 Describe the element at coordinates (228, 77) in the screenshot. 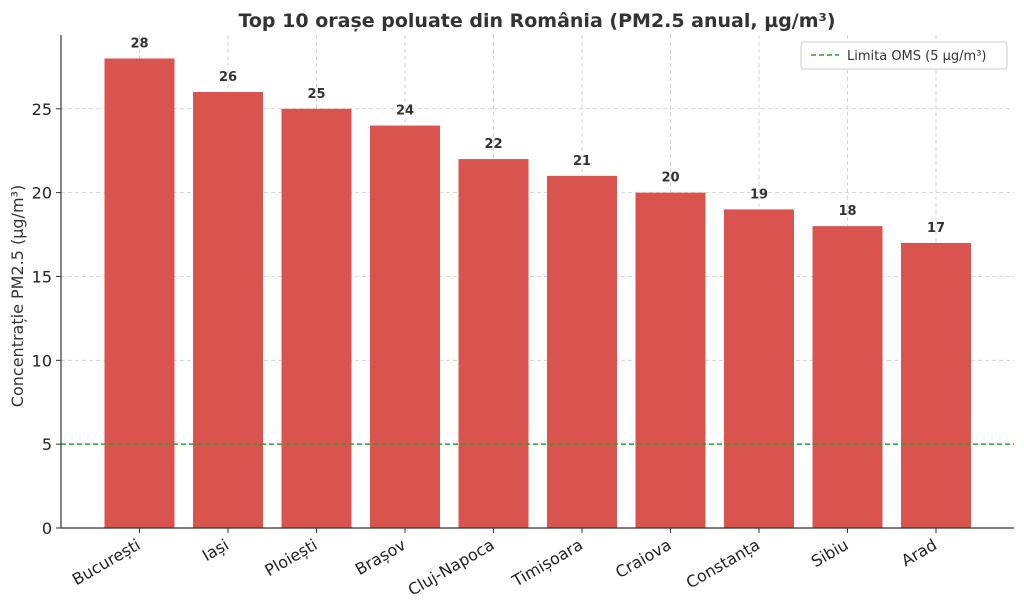

I see `bar-value-label: 26` at that location.